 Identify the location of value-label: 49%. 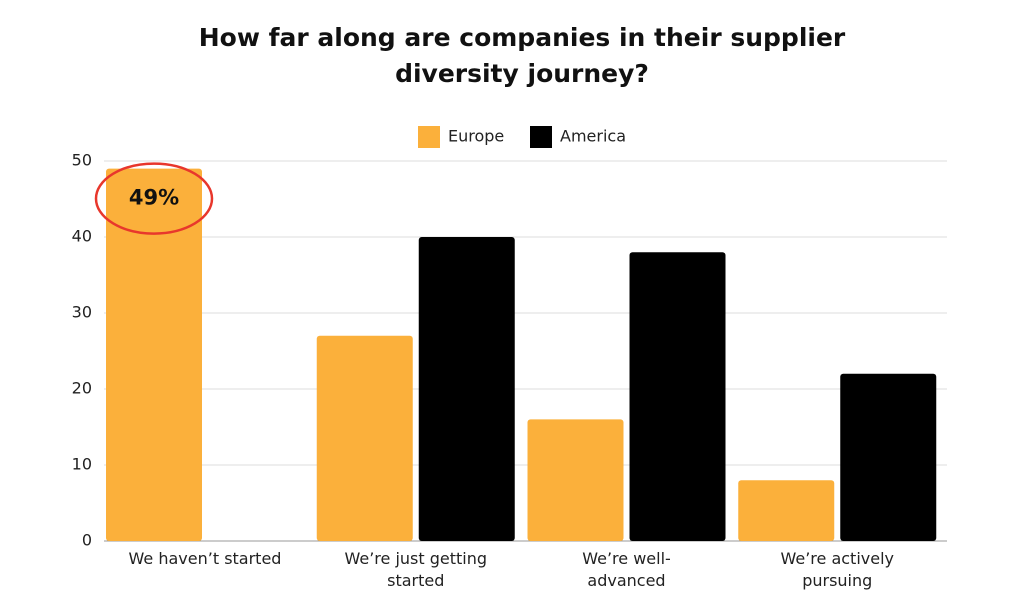
(154, 198).